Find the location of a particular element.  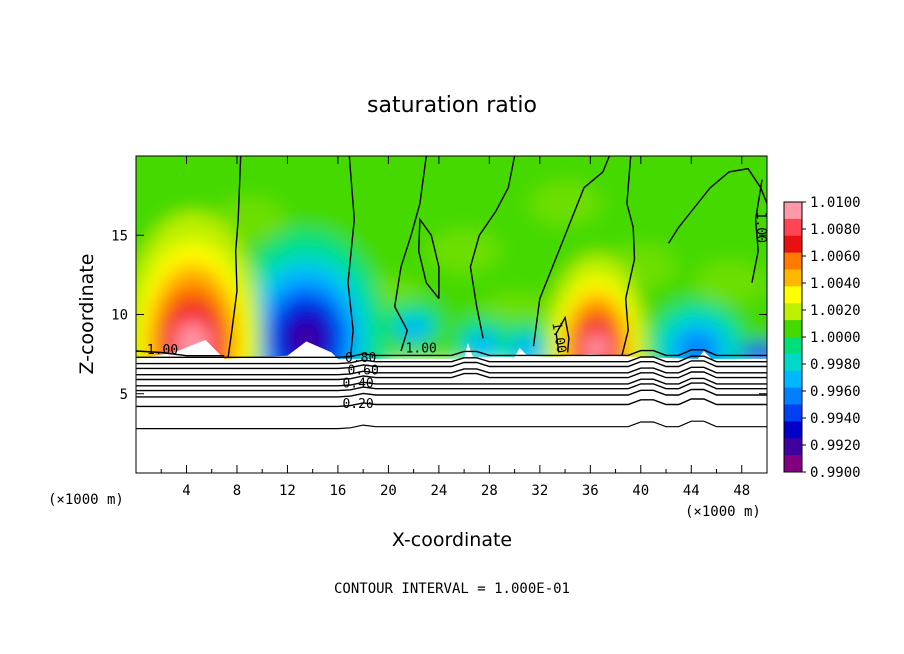

x-unit-right: (×1000 m) is located at coordinates (723, 512).